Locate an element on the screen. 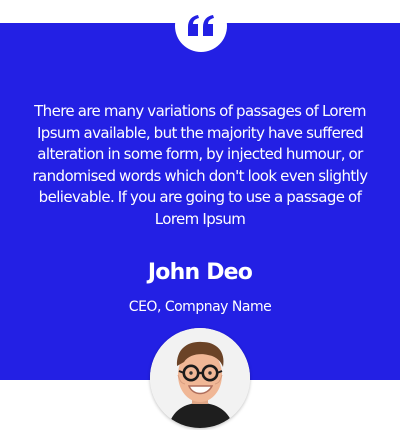  testimonial-author-name: John Deo is located at coordinates (200, 272).